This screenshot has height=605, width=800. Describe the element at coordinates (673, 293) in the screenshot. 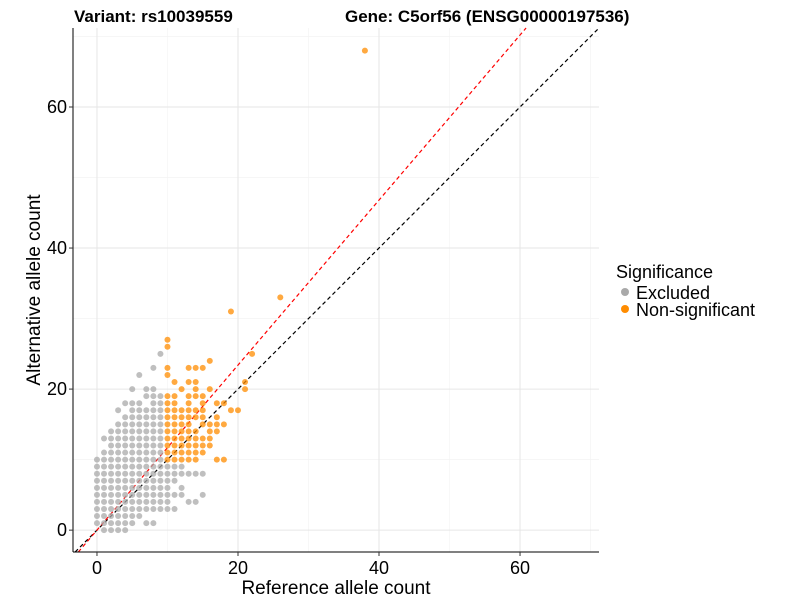

I see `legend-label-excluded: Excluded` at that location.